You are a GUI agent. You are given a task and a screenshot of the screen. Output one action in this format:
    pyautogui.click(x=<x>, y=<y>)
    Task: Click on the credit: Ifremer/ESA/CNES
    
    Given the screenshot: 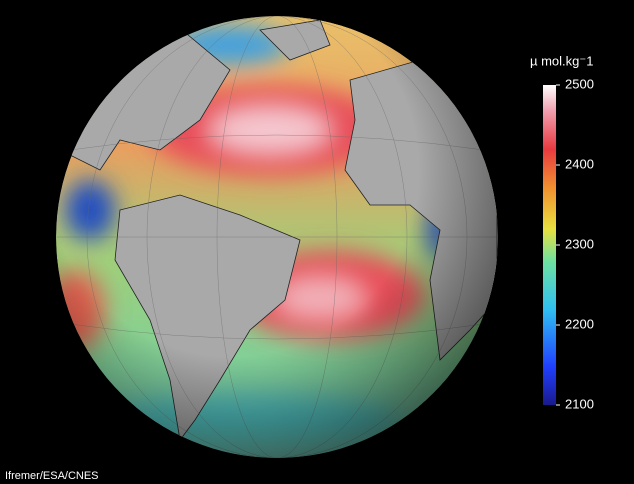 What is the action you would take?
    pyautogui.click(x=52, y=476)
    